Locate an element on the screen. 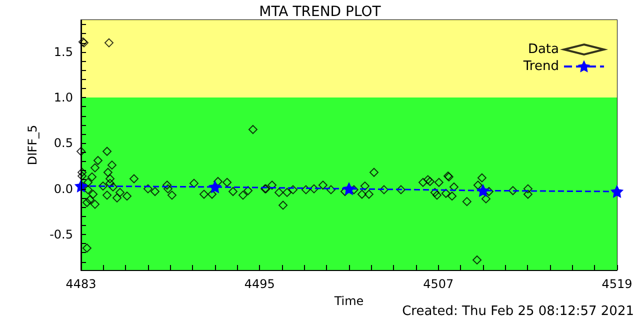  legend-label: Trend is located at coordinates (540, 66).